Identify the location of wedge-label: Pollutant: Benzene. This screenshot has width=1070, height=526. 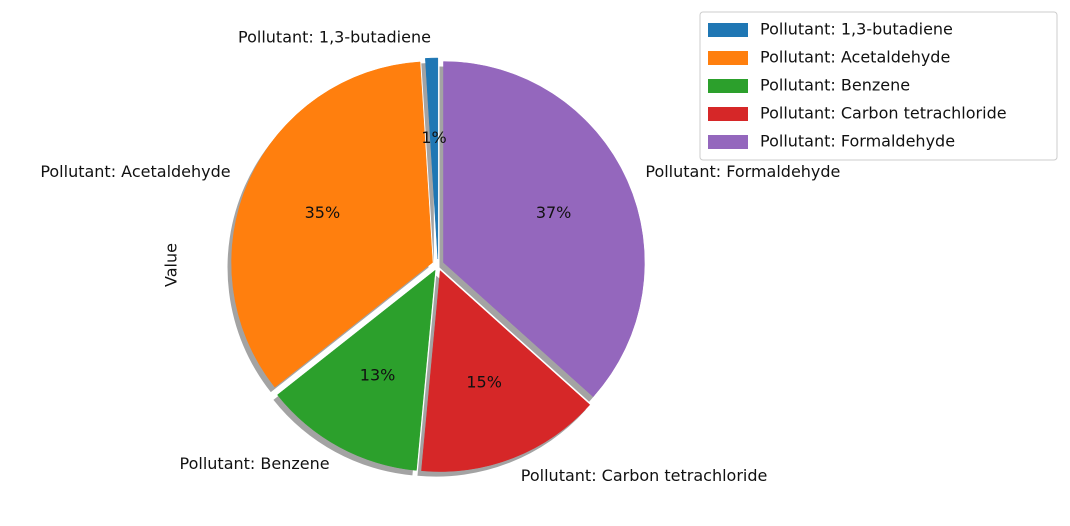
(255, 463).